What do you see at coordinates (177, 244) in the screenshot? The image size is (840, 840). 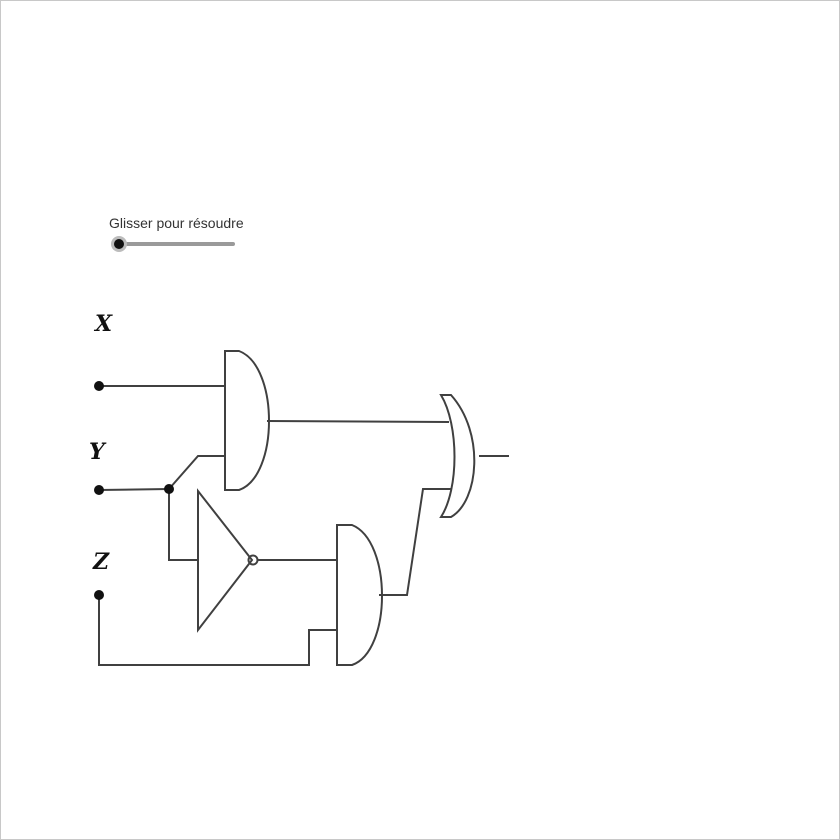 I see `solve-slider-track` at bounding box center [177, 244].